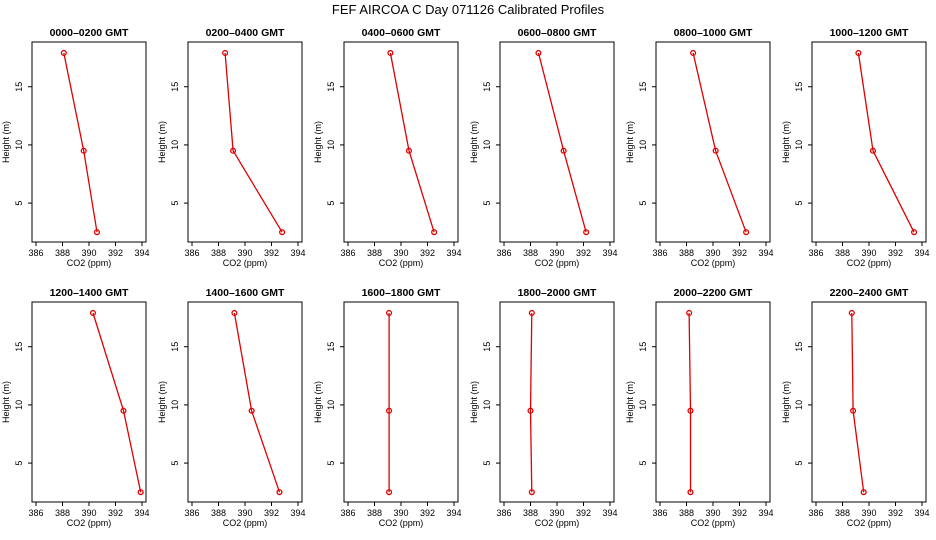 The image size is (936, 540). I want to click on panel-title: 2000–2200 GMT, so click(713, 293).